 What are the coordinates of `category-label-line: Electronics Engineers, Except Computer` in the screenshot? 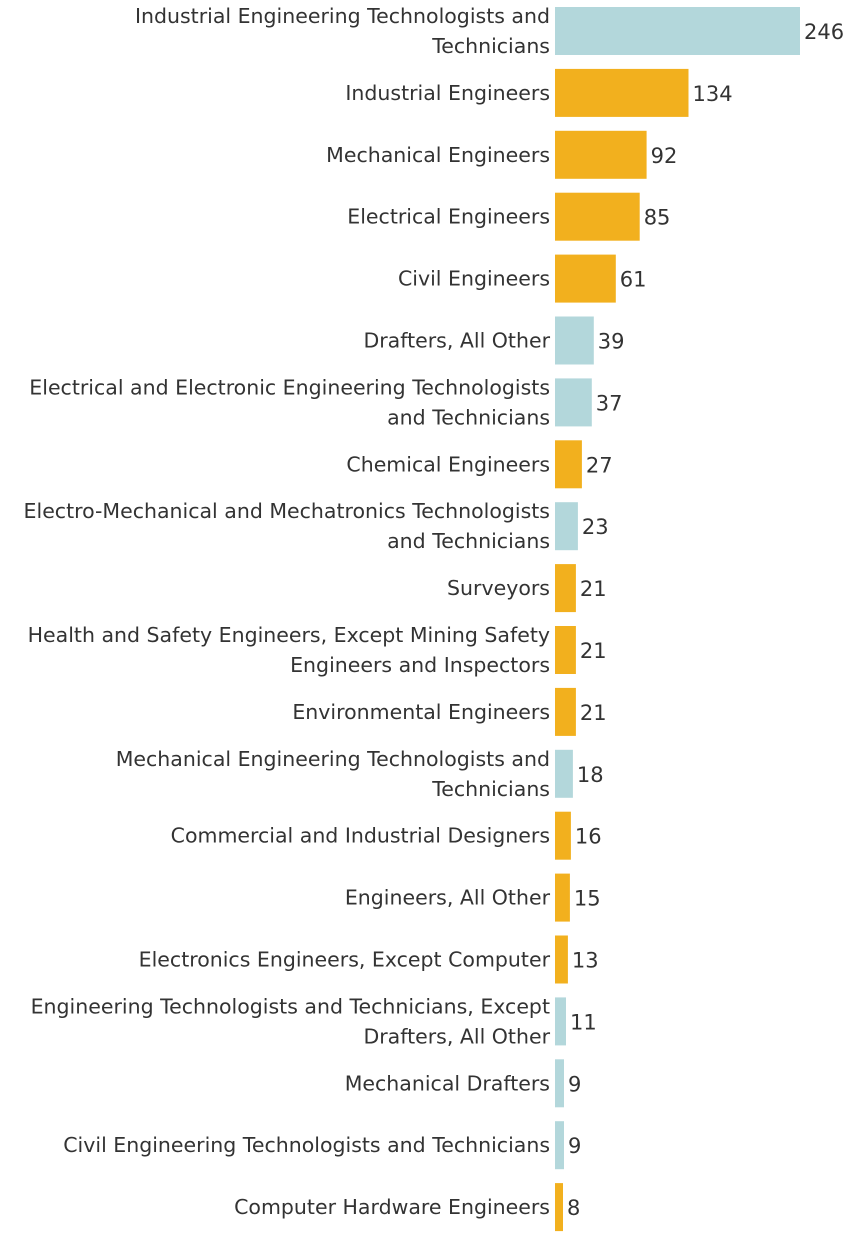 It's located at (345, 960).